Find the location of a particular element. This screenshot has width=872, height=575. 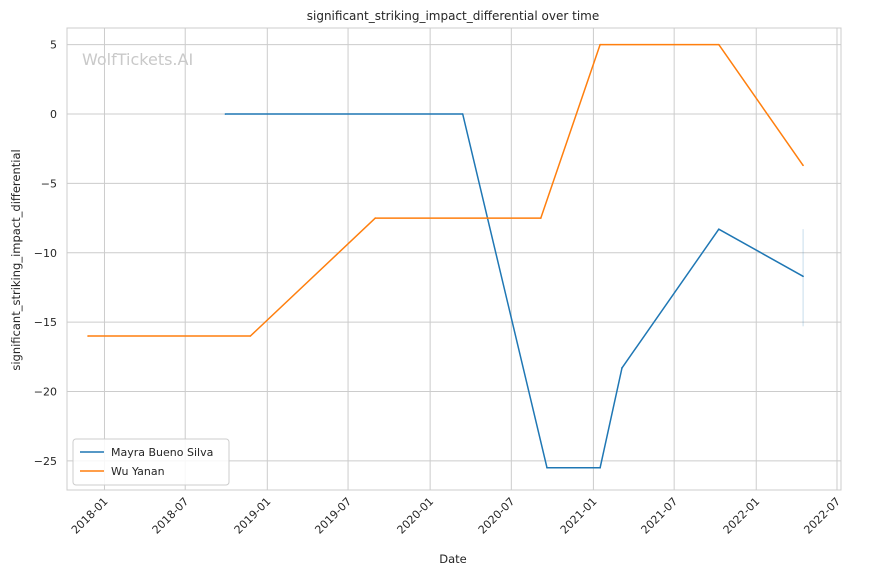

x-tick-label-2020-07: 2020-07 is located at coordinates (497, 516).